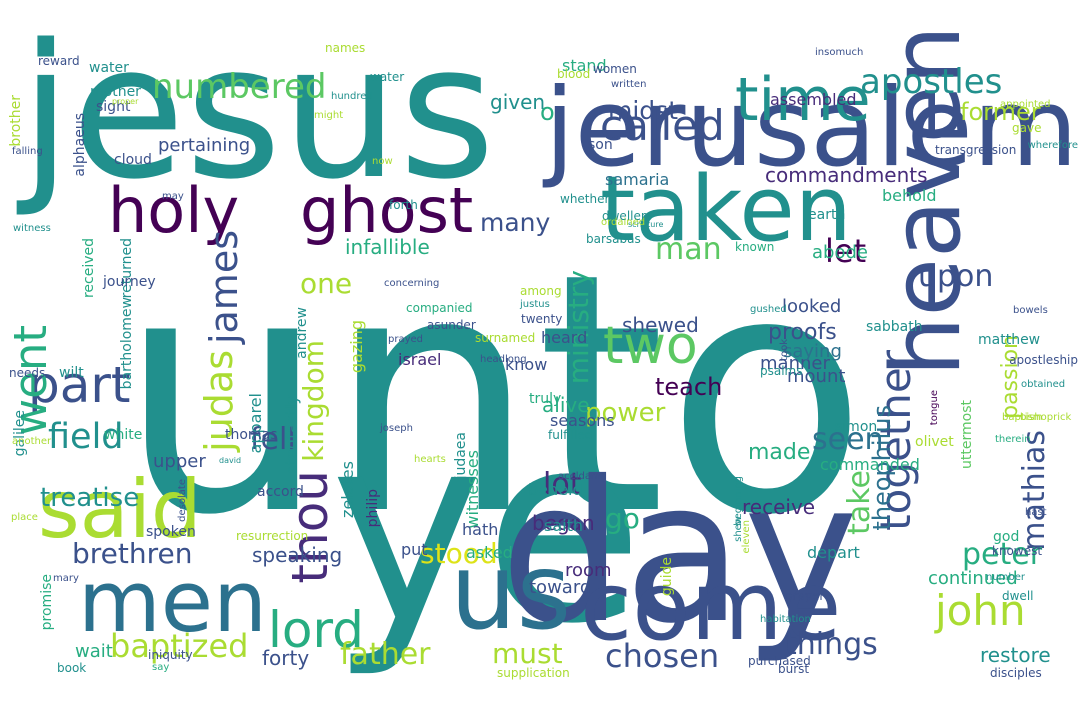 The width and height of the screenshot is (1080, 720). I want to click on word-97: zelotes, so click(347, 489).